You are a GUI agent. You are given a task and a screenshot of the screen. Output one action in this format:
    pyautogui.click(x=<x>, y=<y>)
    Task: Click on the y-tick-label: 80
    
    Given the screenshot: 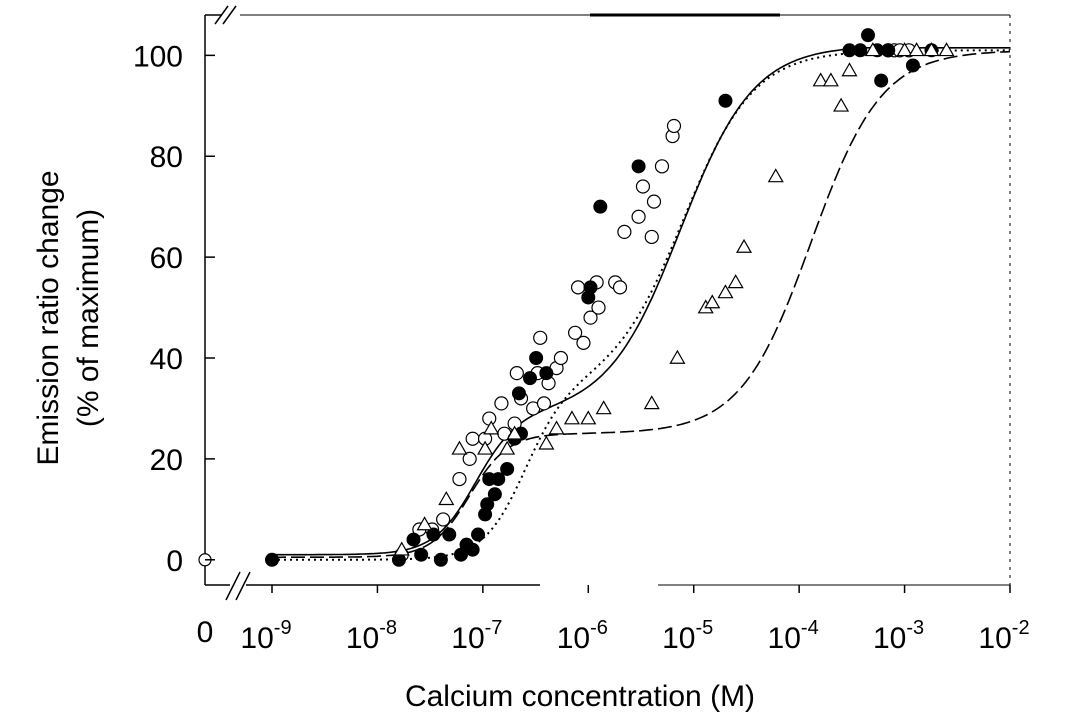 What is the action you would take?
    pyautogui.click(x=166, y=157)
    